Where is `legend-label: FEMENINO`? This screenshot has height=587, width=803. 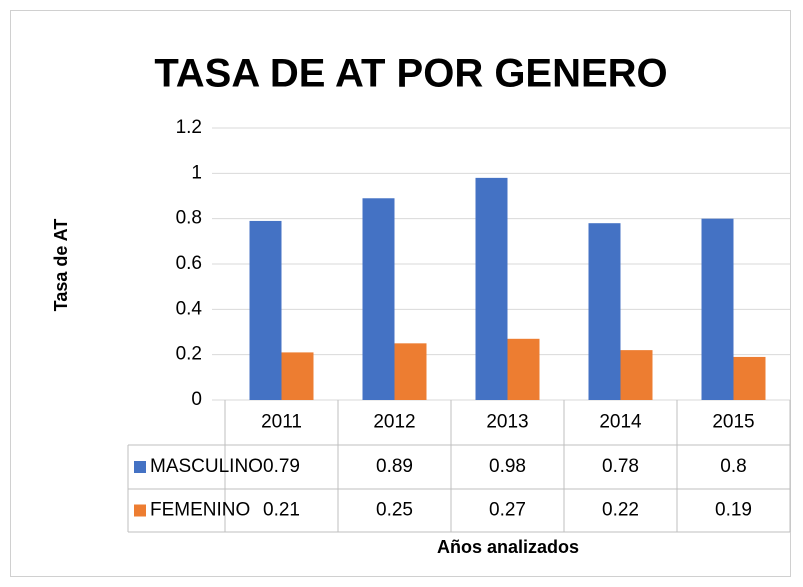
legend-label: FEMENINO is located at coordinates (200, 510).